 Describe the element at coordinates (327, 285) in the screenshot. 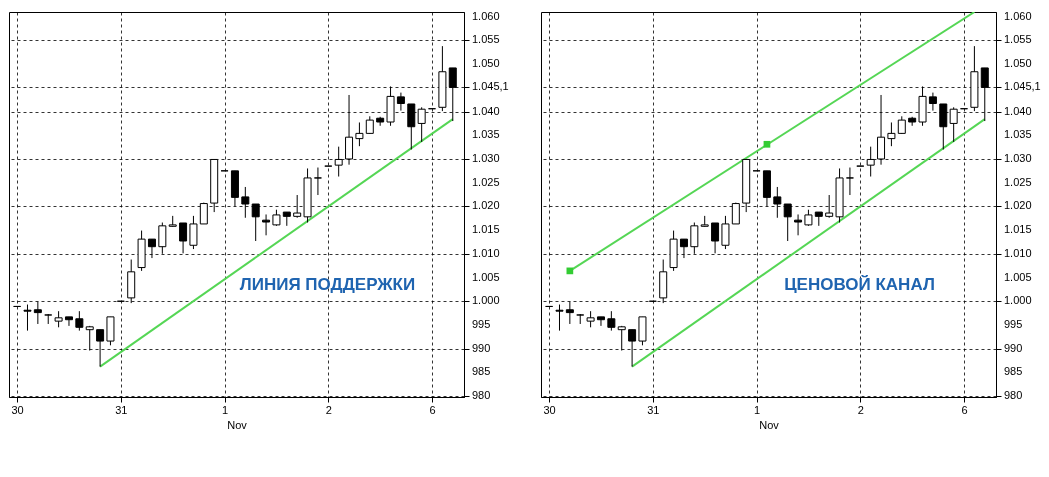

I see `annotation: ЛИНИЯ ПОДДЕРЖКИ` at that location.